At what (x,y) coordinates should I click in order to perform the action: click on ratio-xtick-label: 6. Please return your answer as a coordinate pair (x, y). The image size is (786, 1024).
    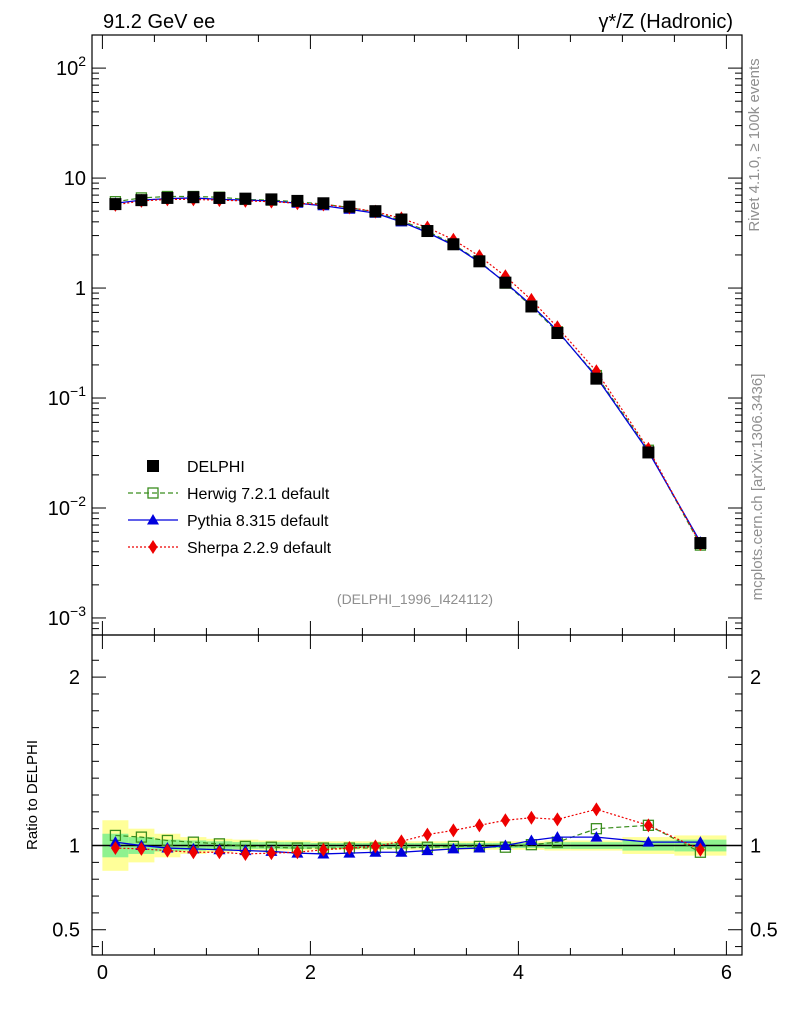
    Looking at the image, I should click on (726, 973).